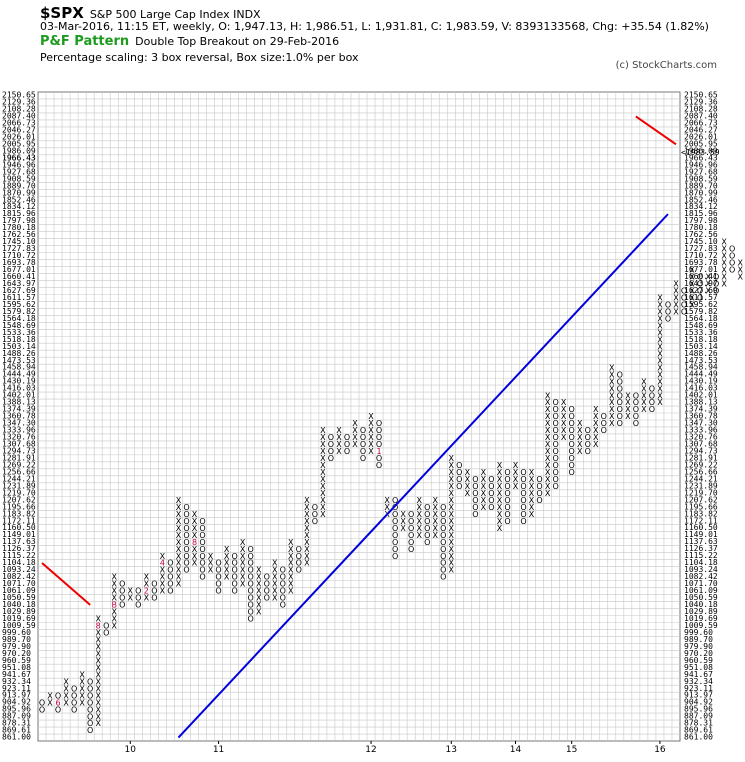 This screenshot has width=745, height=762. What do you see at coordinates (701, 604) in the screenshot?
I see `y-tick-label-right: 1040.18` at bounding box center [701, 604].